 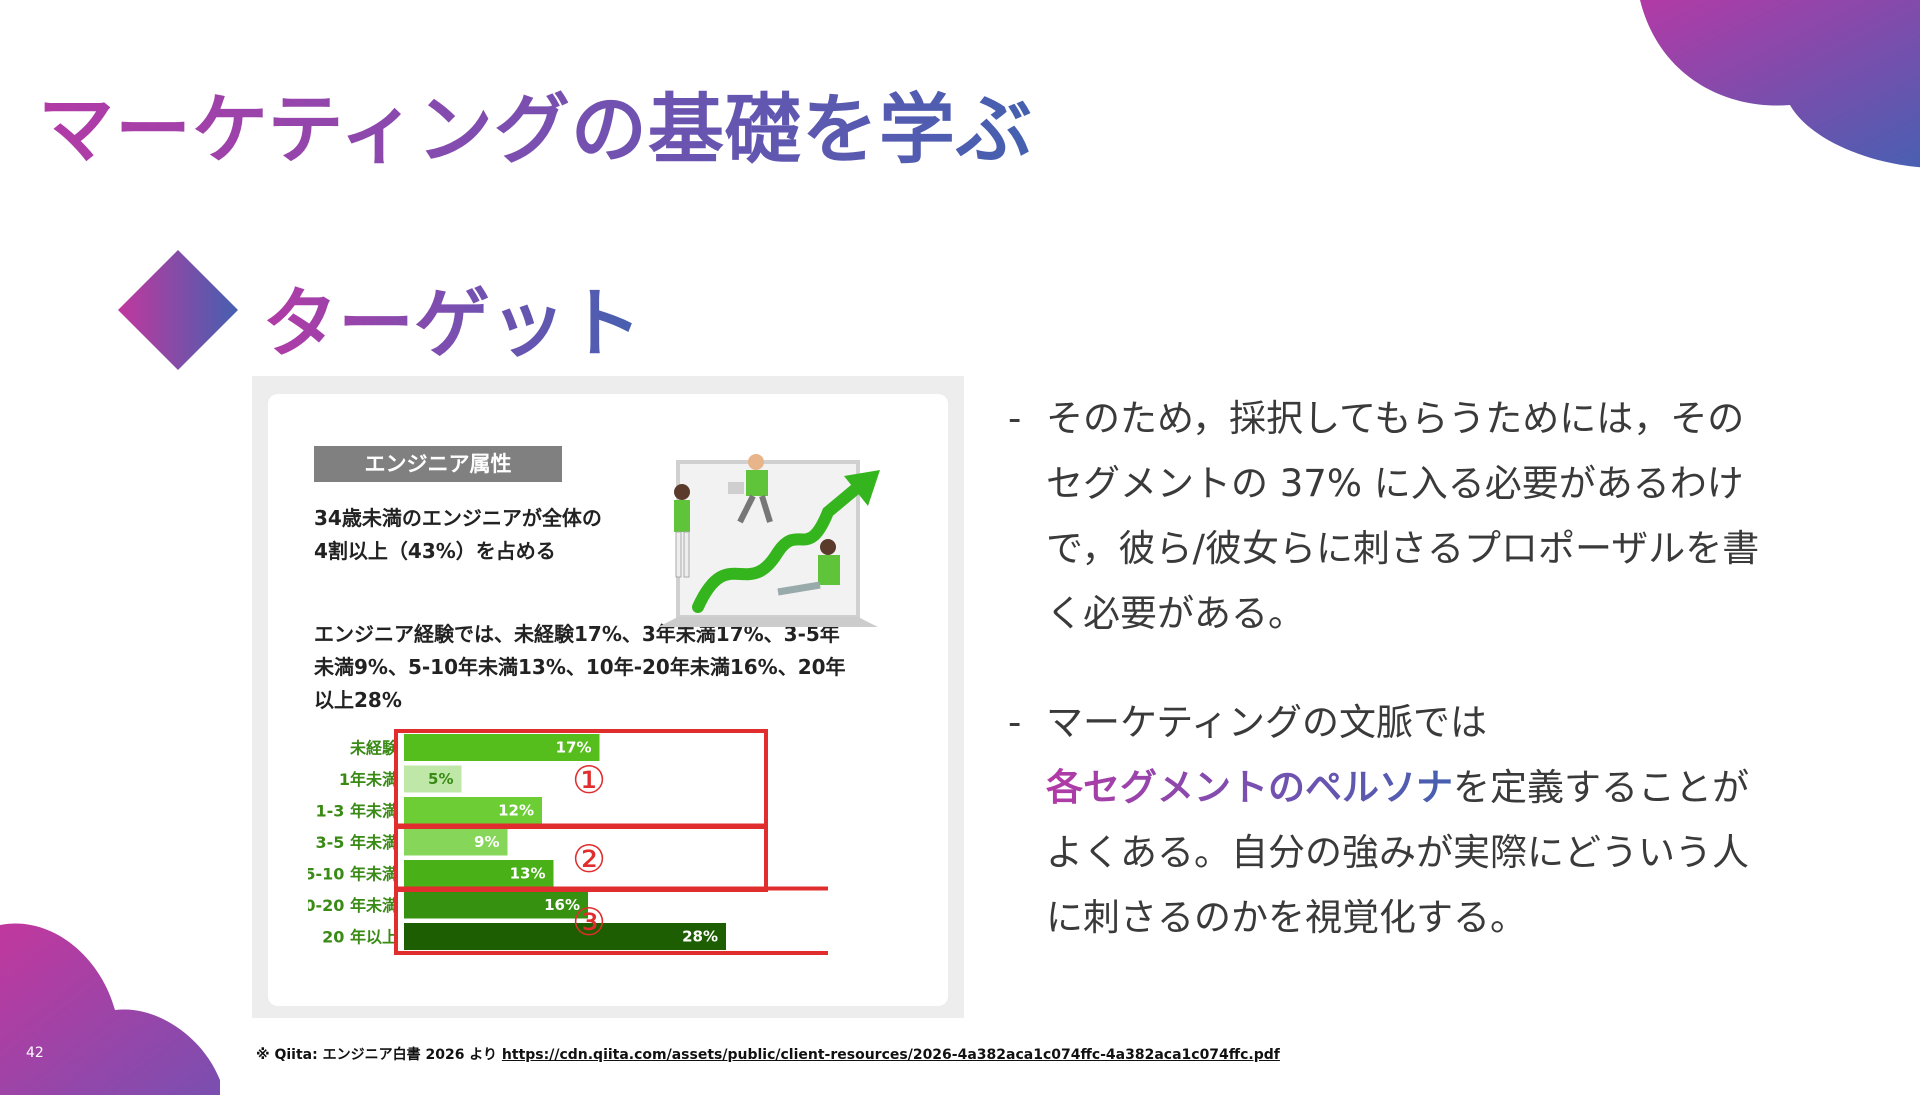 I want to click on group-highlight-box, so click(x=611, y=920).